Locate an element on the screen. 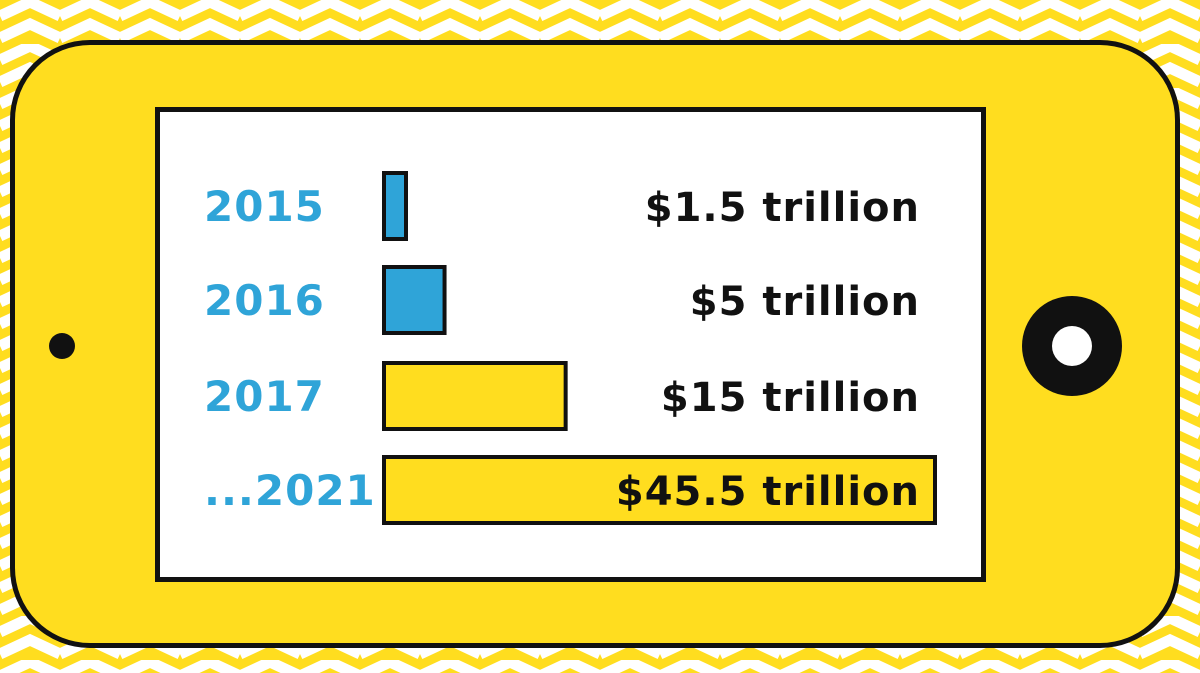  category-label-1: 2016 is located at coordinates (264, 300).